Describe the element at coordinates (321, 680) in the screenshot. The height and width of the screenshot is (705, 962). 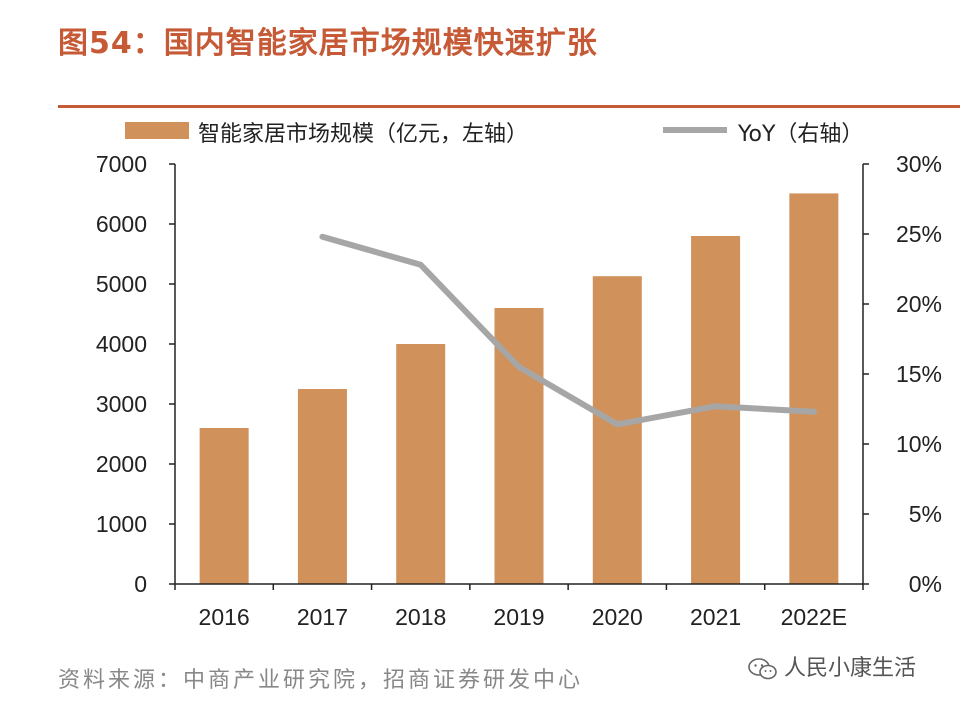
I see `source-note: 资料来源：中商产业研究院，招商证券研发中心` at that location.